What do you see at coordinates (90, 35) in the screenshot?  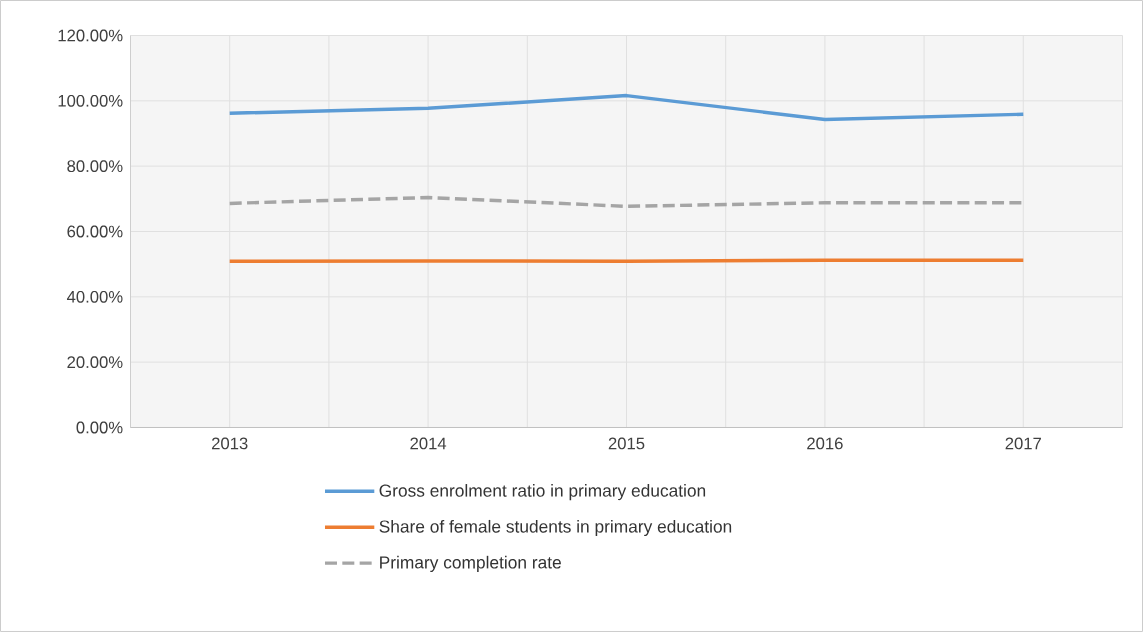 I see `y-tick-label: 120.00%` at bounding box center [90, 35].